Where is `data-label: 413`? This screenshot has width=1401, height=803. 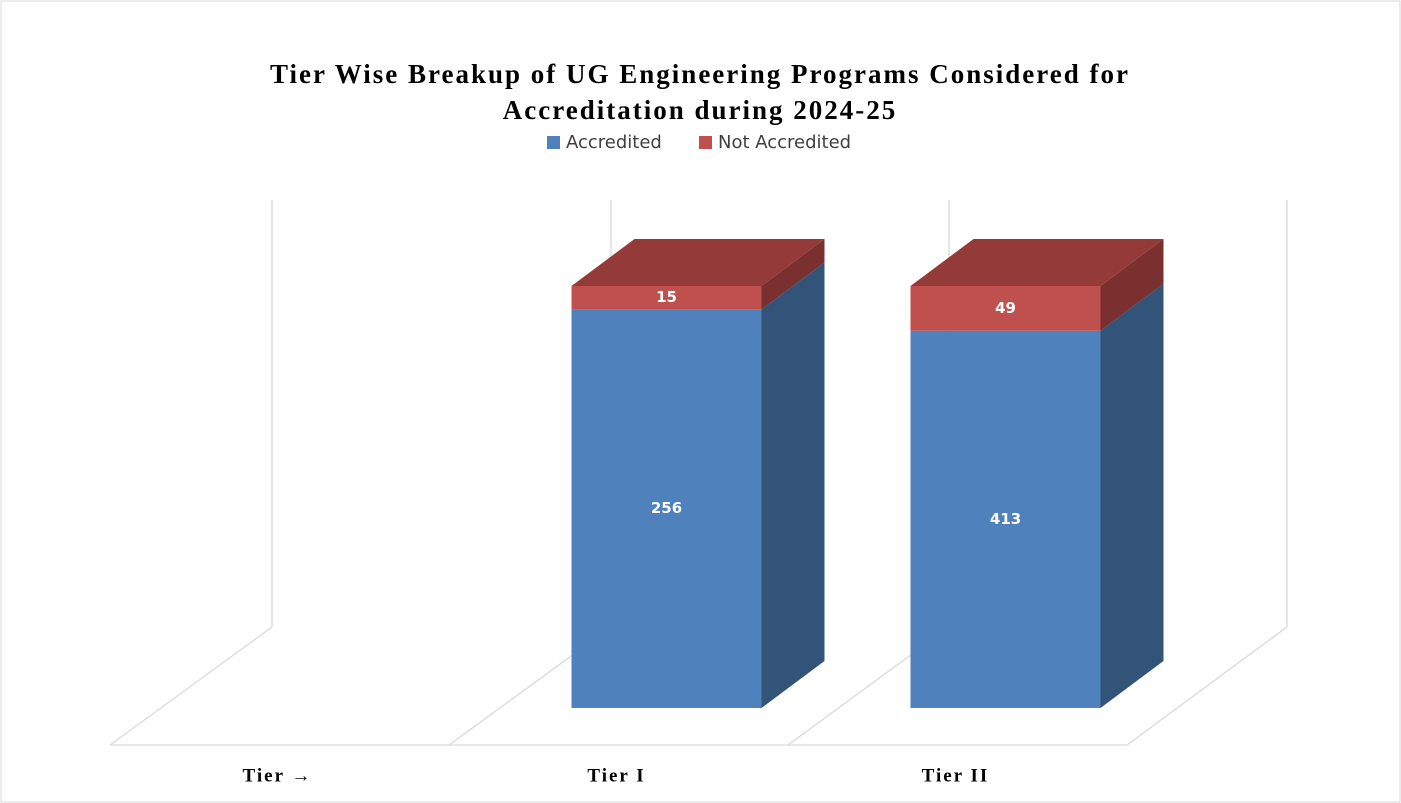 data-label: 413 is located at coordinates (1005, 519).